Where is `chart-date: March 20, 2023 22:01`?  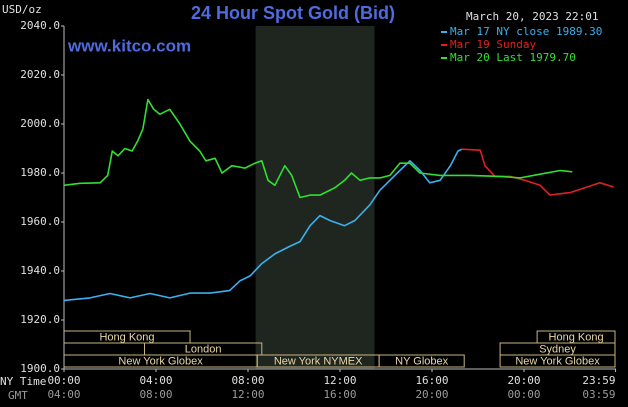
chart-date: March 20, 2023 22:01 is located at coordinates (532, 16).